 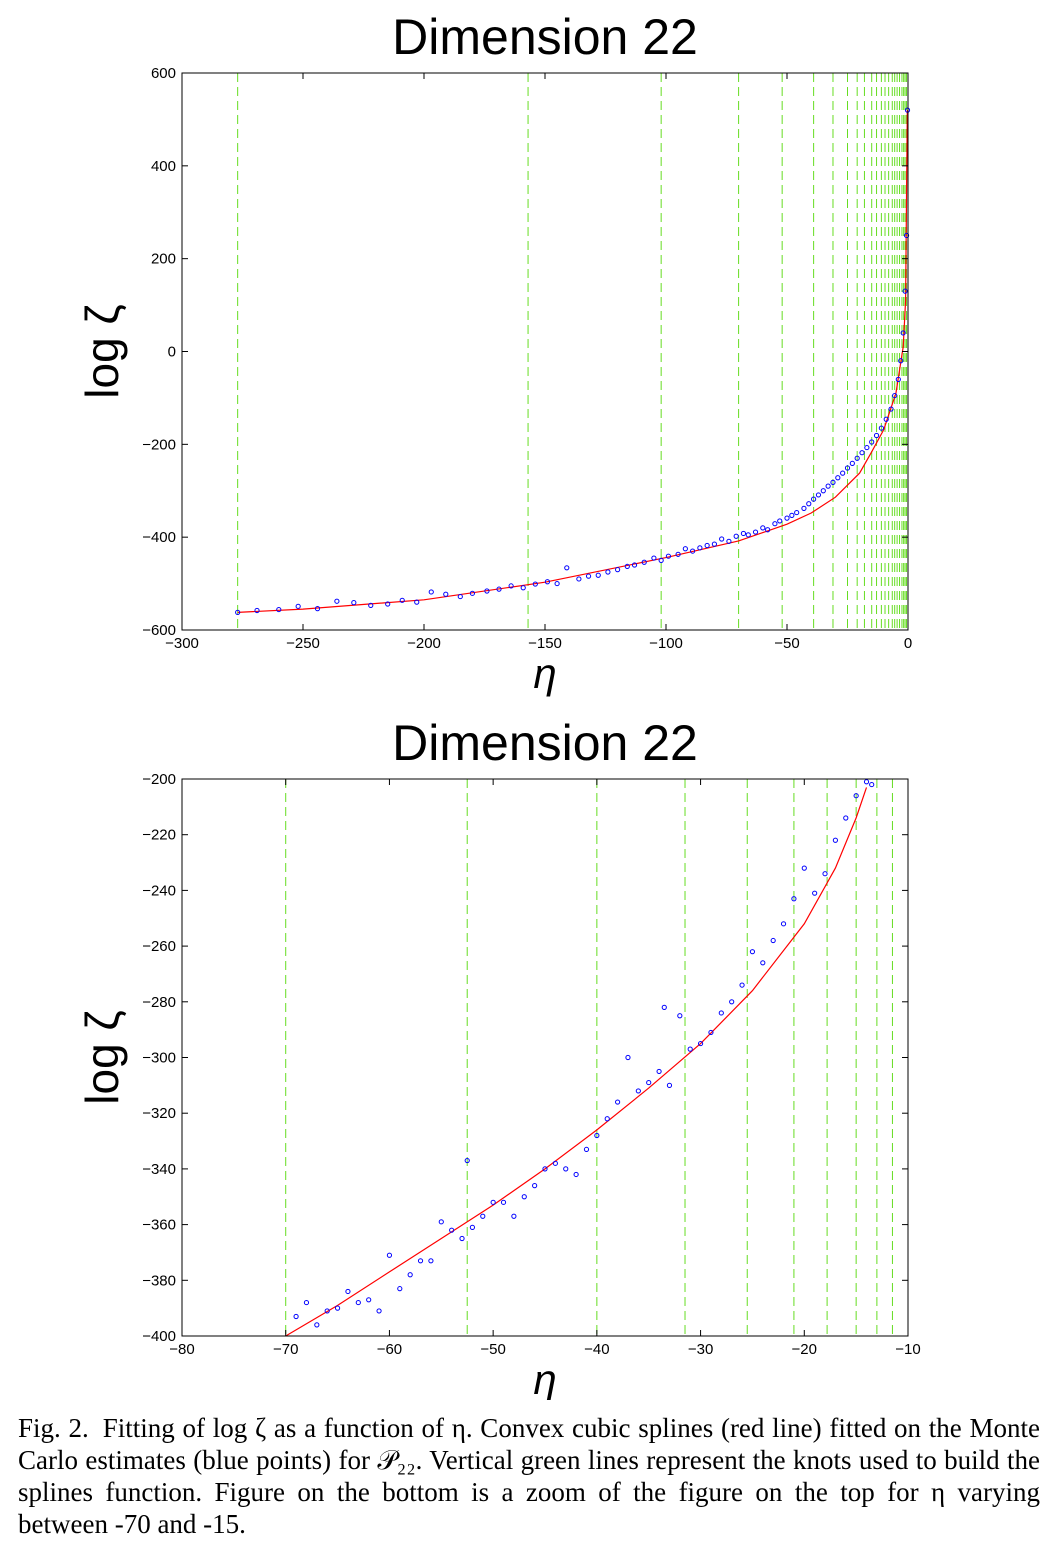 I want to click on bottom-y-tick-label: −300, so click(x=159, y=1058).